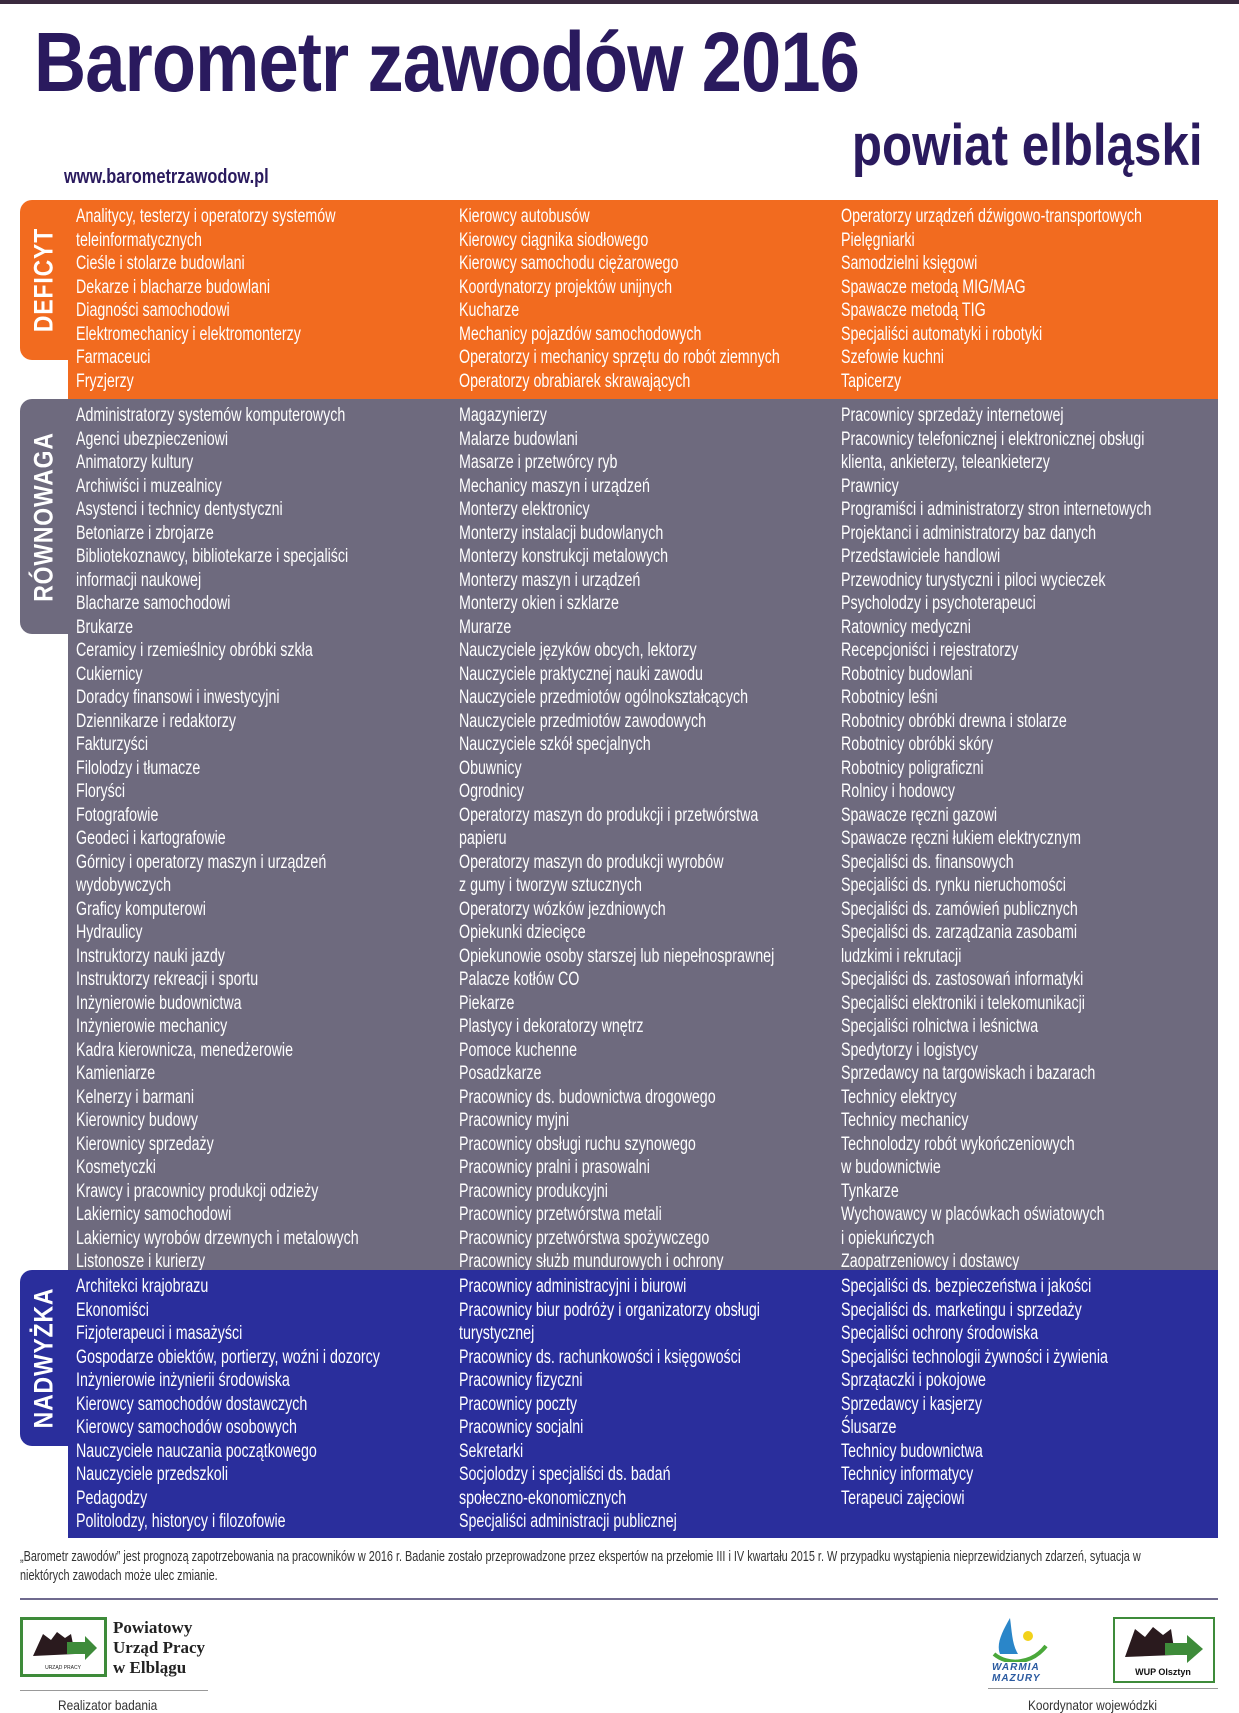 The height and width of the screenshot is (1713, 1239). I want to click on occupation-item: Specjaliści ds. rynku nieruchomości, so click(953, 885).